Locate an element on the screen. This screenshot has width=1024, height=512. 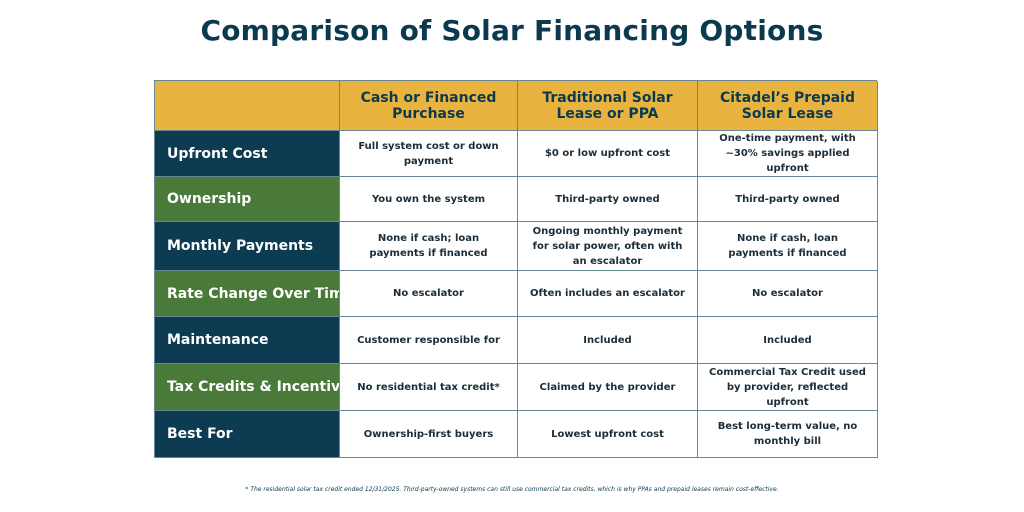
column-header-cash: Cash or Financed Purchase is located at coordinates (429, 106).